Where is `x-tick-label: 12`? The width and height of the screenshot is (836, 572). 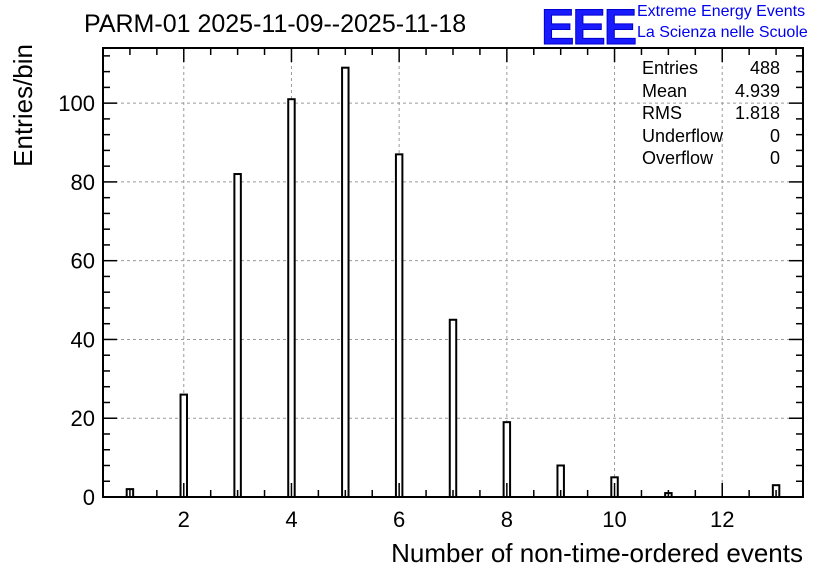 x-tick-label: 12 is located at coordinates (722, 519).